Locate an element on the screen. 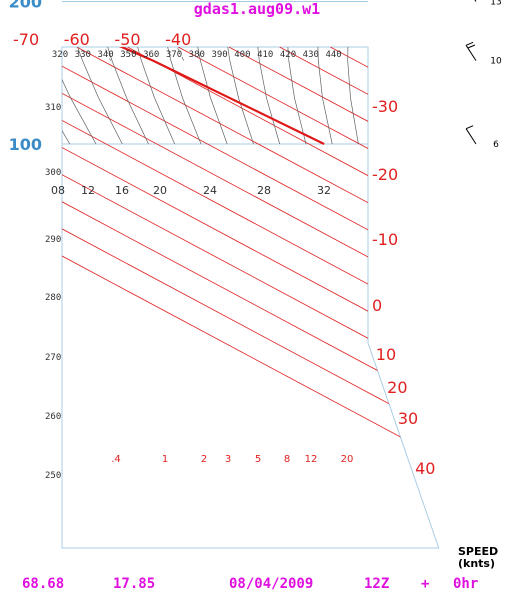 Image resolution: width=506 pixels, height=592 pixels. moist-adiabat-label: 28 is located at coordinates (264, 190).